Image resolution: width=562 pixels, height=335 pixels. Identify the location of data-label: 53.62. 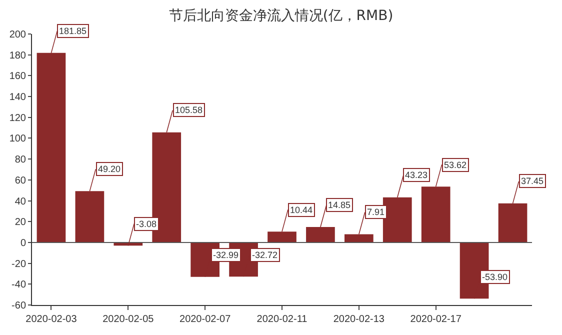
(455, 165).